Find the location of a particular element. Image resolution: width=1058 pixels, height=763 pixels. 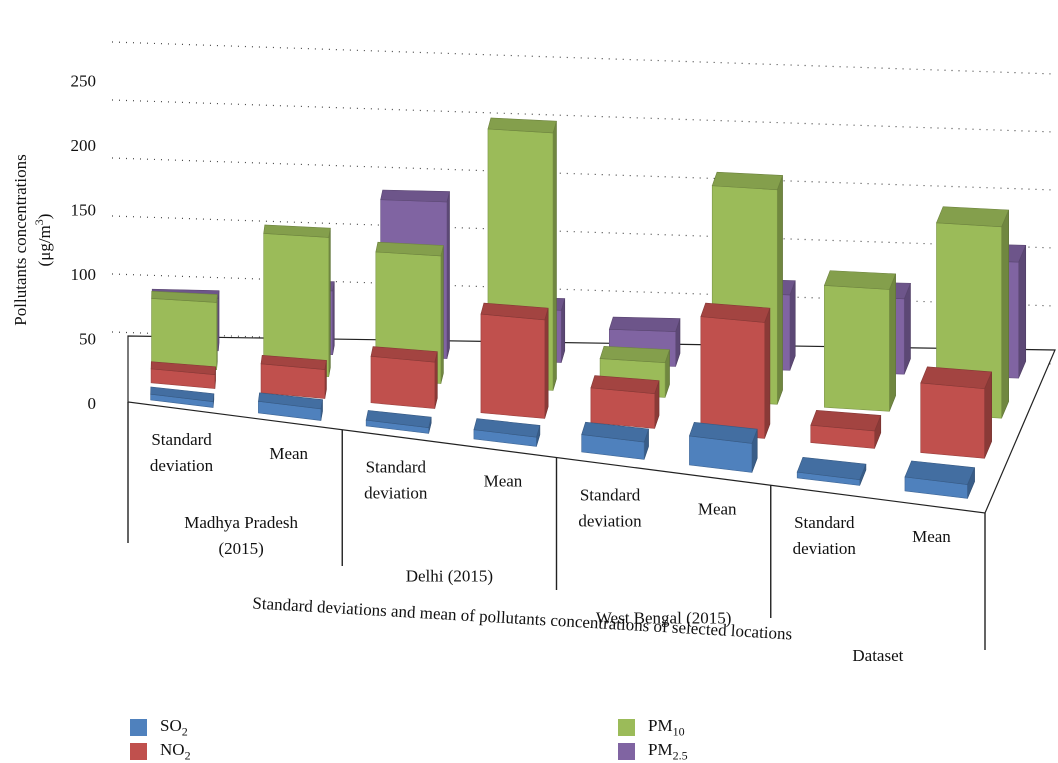

legend-item: PM10 is located at coordinates (651, 727).